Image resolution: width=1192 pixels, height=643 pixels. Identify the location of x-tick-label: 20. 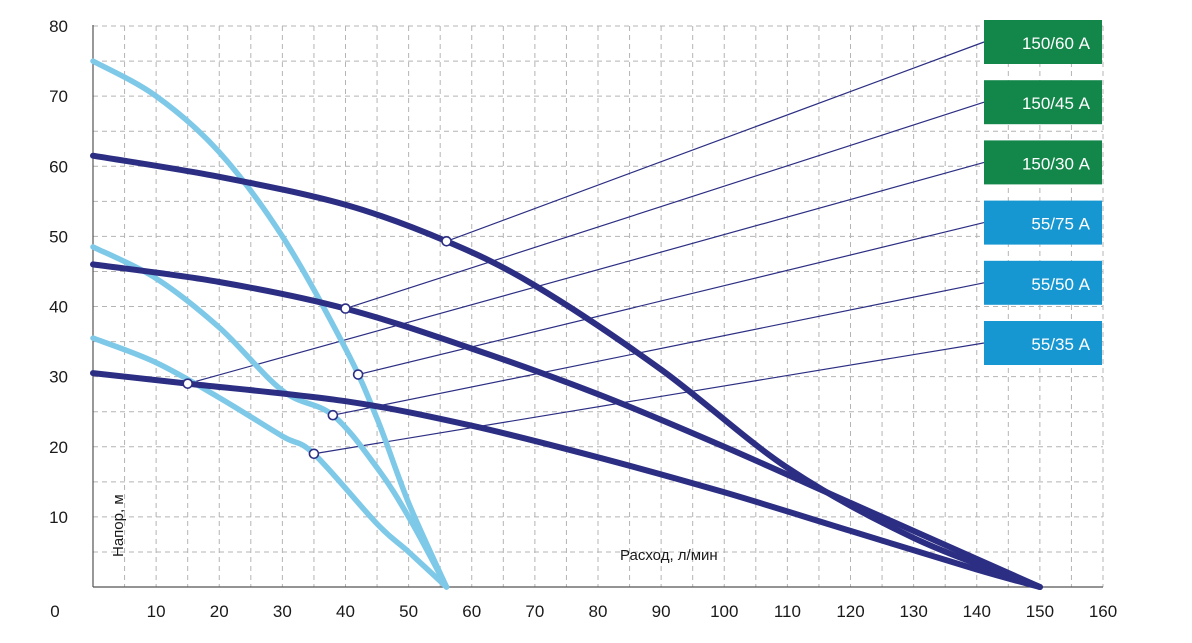
(219, 611).